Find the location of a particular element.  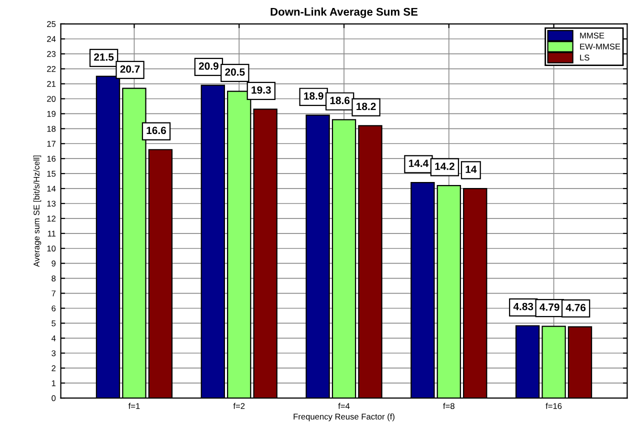

y-tick-label: 15 is located at coordinates (51, 173).